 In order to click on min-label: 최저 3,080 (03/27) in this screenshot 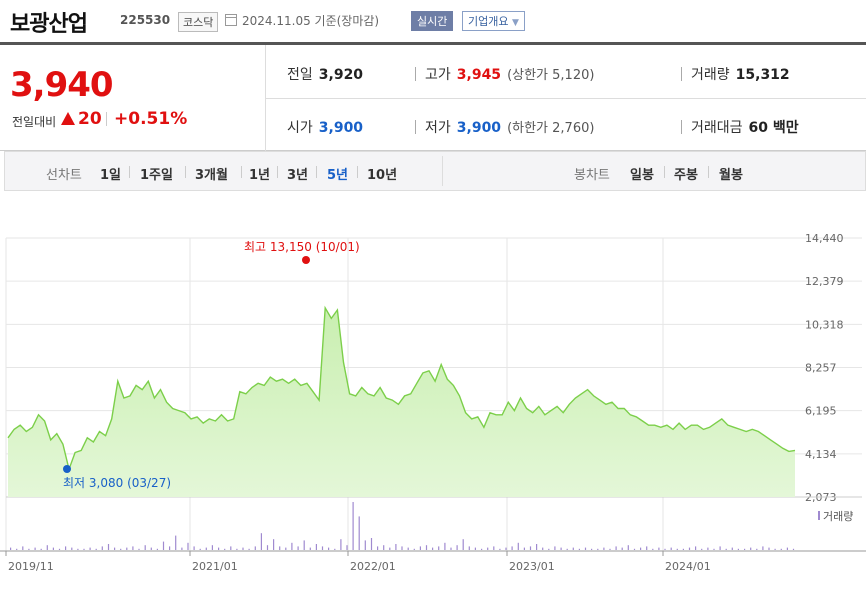, I will do `click(117, 483)`.